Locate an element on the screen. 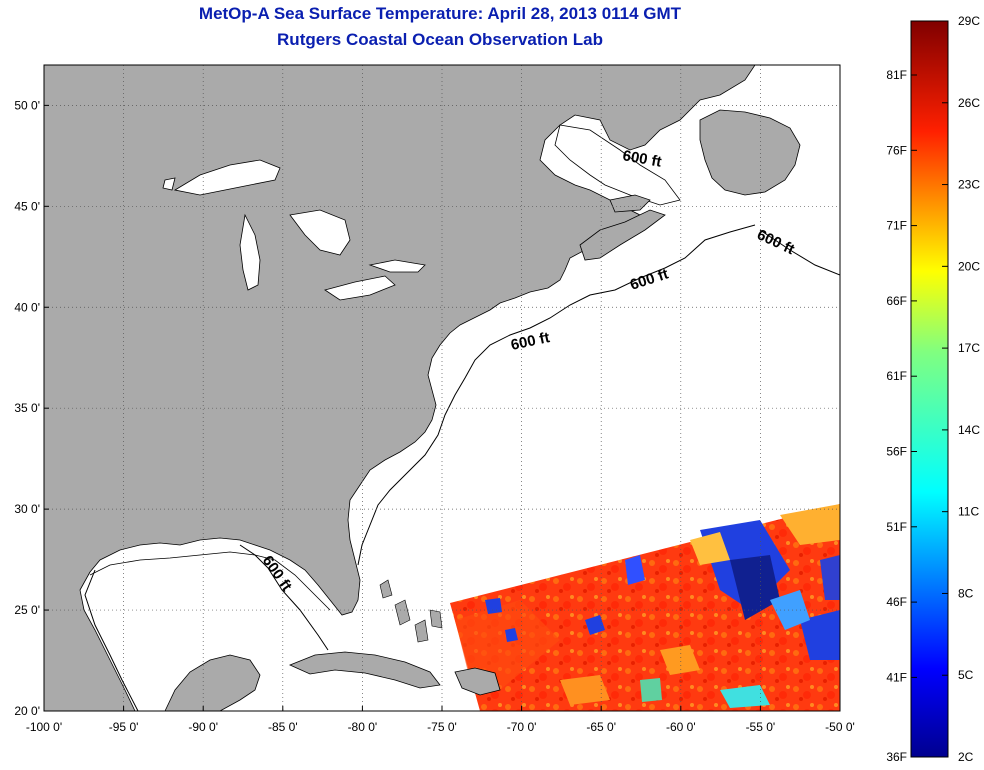 The width and height of the screenshot is (984, 770). colorbar-fahrenheit-ticks: 81F 76F 71F 66F 61F 56F 51F 46F 41F 36F is located at coordinates (901, 416).